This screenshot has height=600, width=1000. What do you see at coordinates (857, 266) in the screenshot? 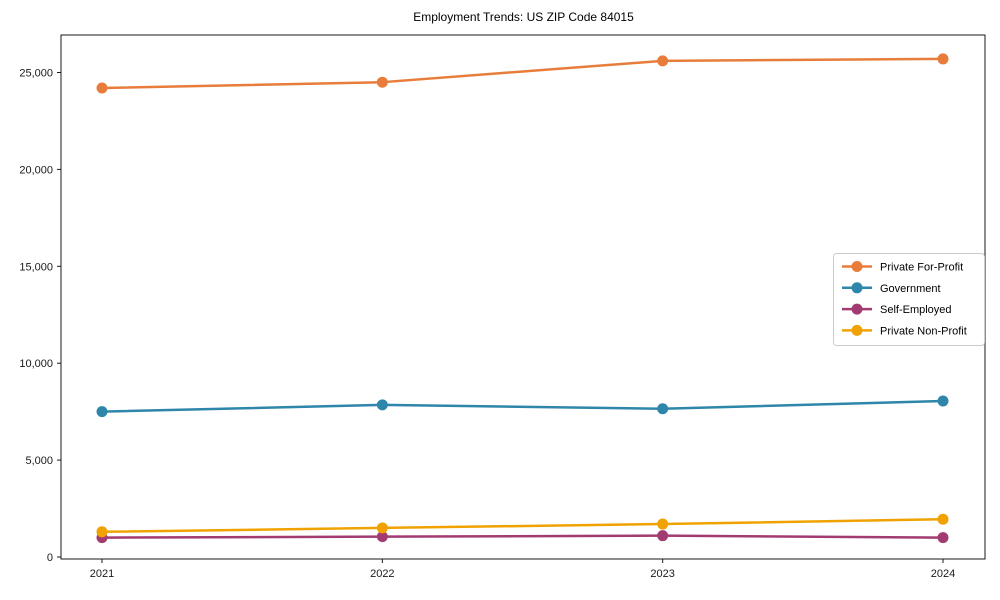
I see `legend-sample-marker-private-for-profit` at bounding box center [857, 266].